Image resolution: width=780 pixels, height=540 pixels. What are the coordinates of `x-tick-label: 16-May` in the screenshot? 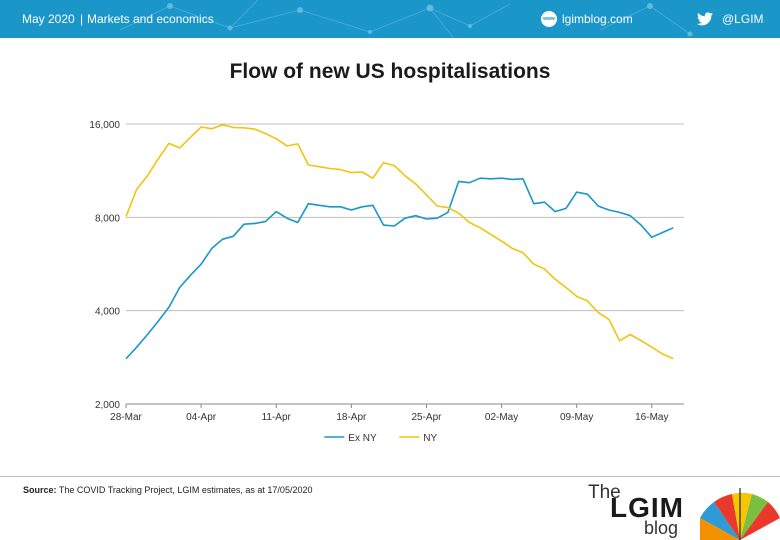 It's located at (651, 417).